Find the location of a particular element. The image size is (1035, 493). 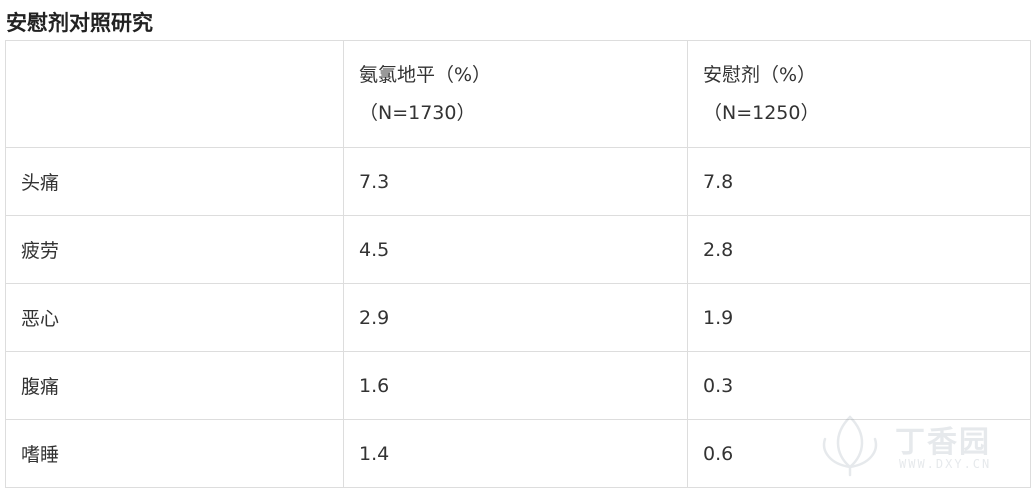

amlodipine-value-cell: 4.5 is located at coordinates (515, 249).